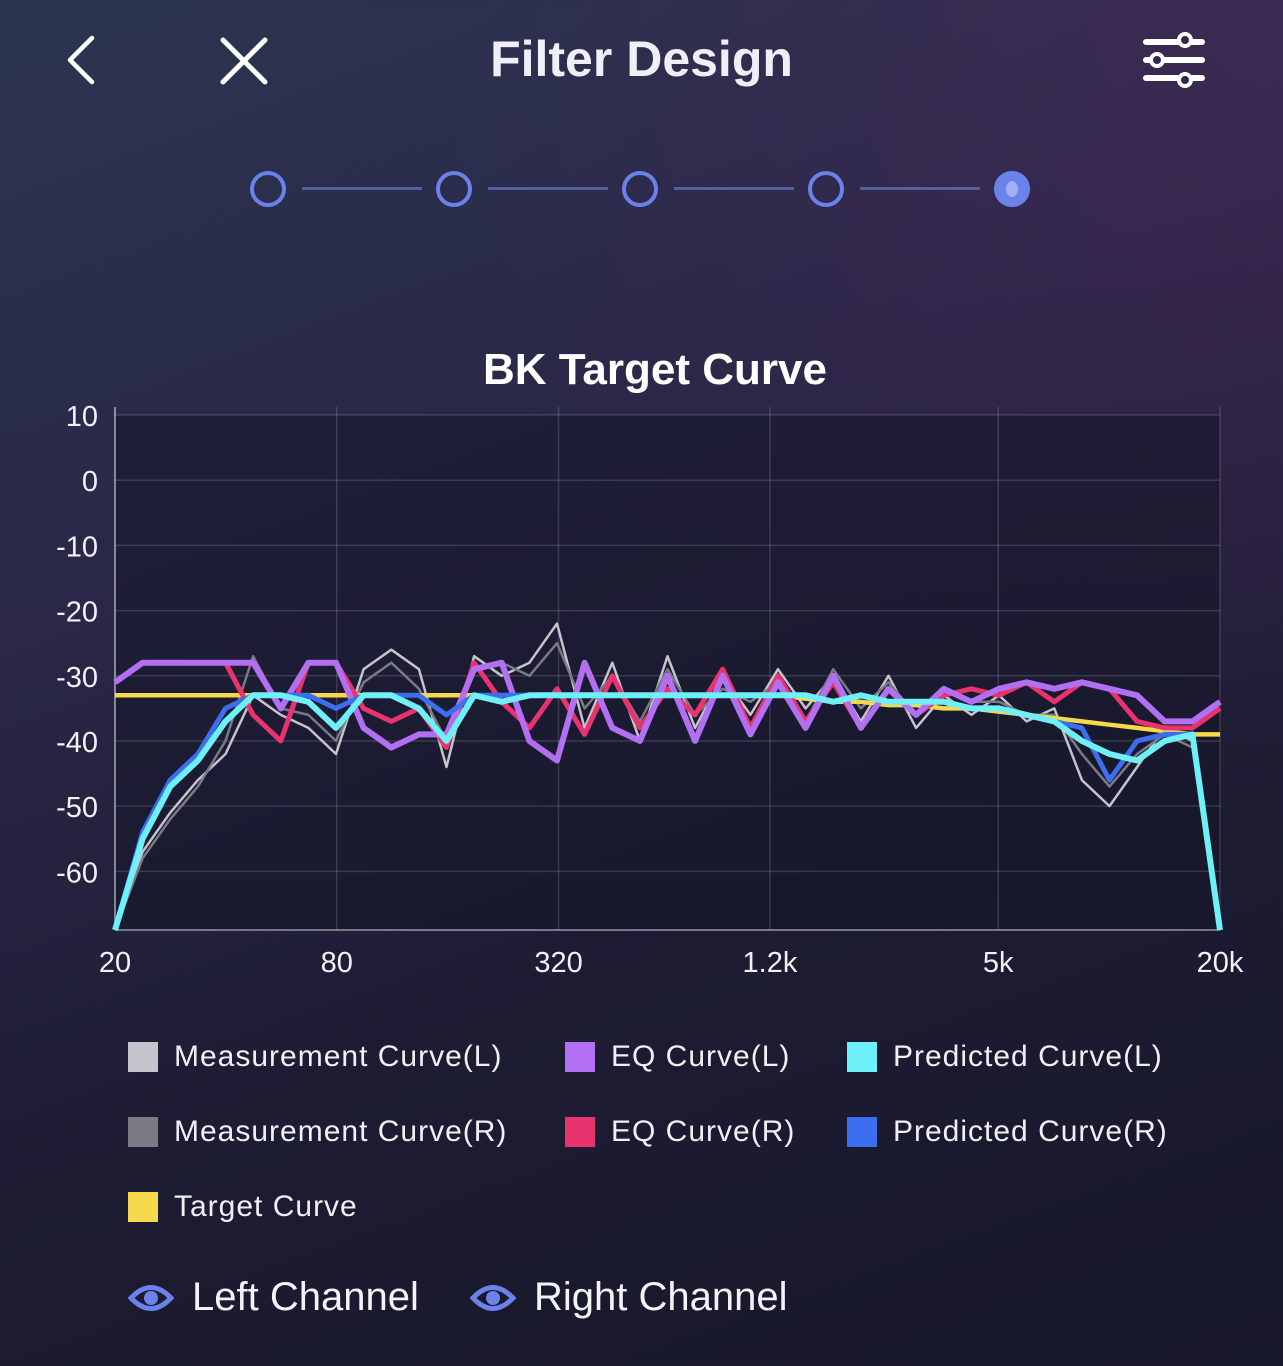 The image size is (1283, 1366). I want to click on legend-label: Predicted Curve(L), so click(1028, 1056).